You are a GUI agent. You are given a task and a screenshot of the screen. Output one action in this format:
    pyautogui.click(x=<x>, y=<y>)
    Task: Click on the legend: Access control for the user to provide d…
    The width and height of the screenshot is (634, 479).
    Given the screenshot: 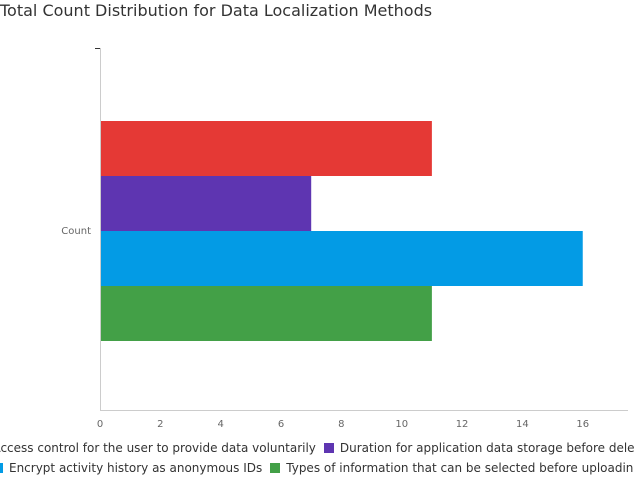 What is the action you would take?
    pyautogui.click(x=317, y=458)
    